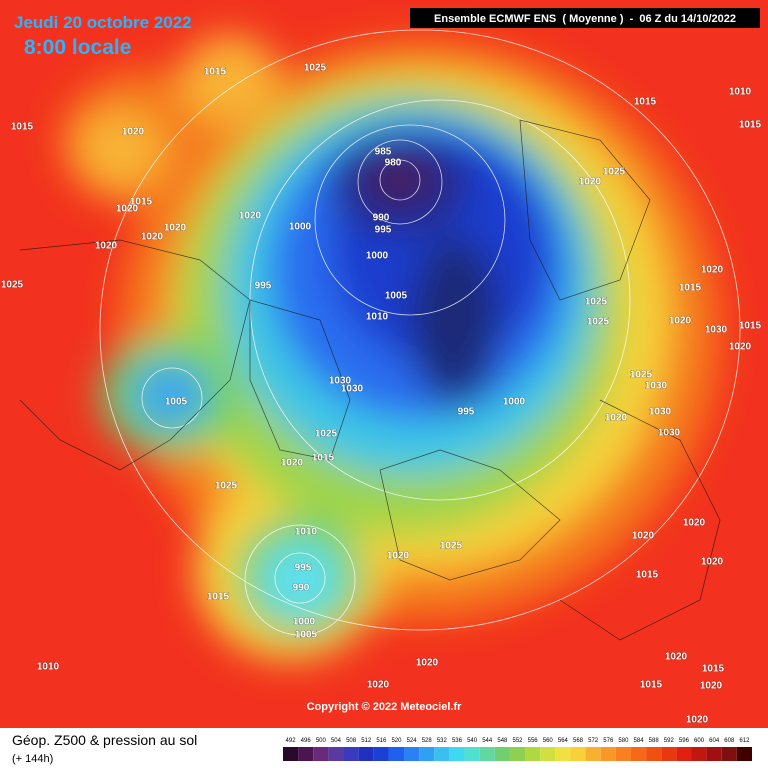 This screenshot has width=768, height=768. Describe the element at coordinates (77, 47) in the screenshot. I see `time-label: 8:00 locale` at that location.